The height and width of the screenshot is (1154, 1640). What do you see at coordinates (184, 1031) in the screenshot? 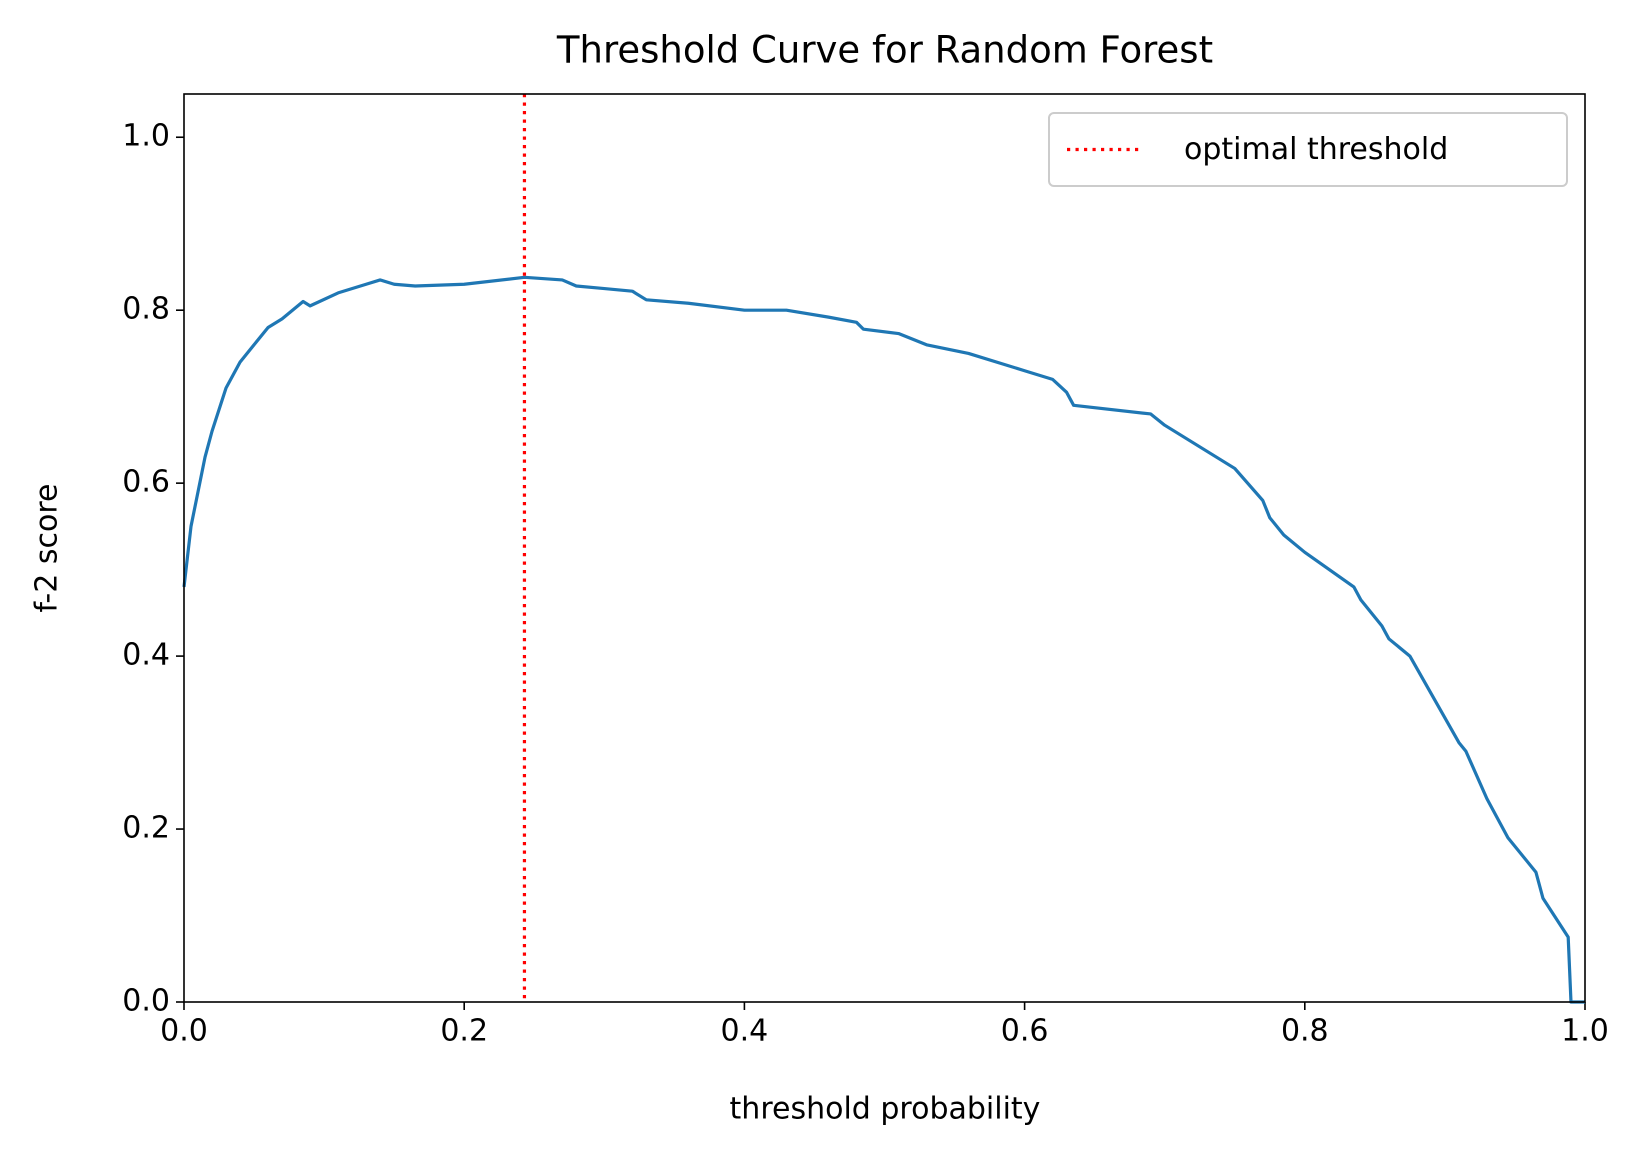
I see `x-tick-label: 0.0` at bounding box center [184, 1031].